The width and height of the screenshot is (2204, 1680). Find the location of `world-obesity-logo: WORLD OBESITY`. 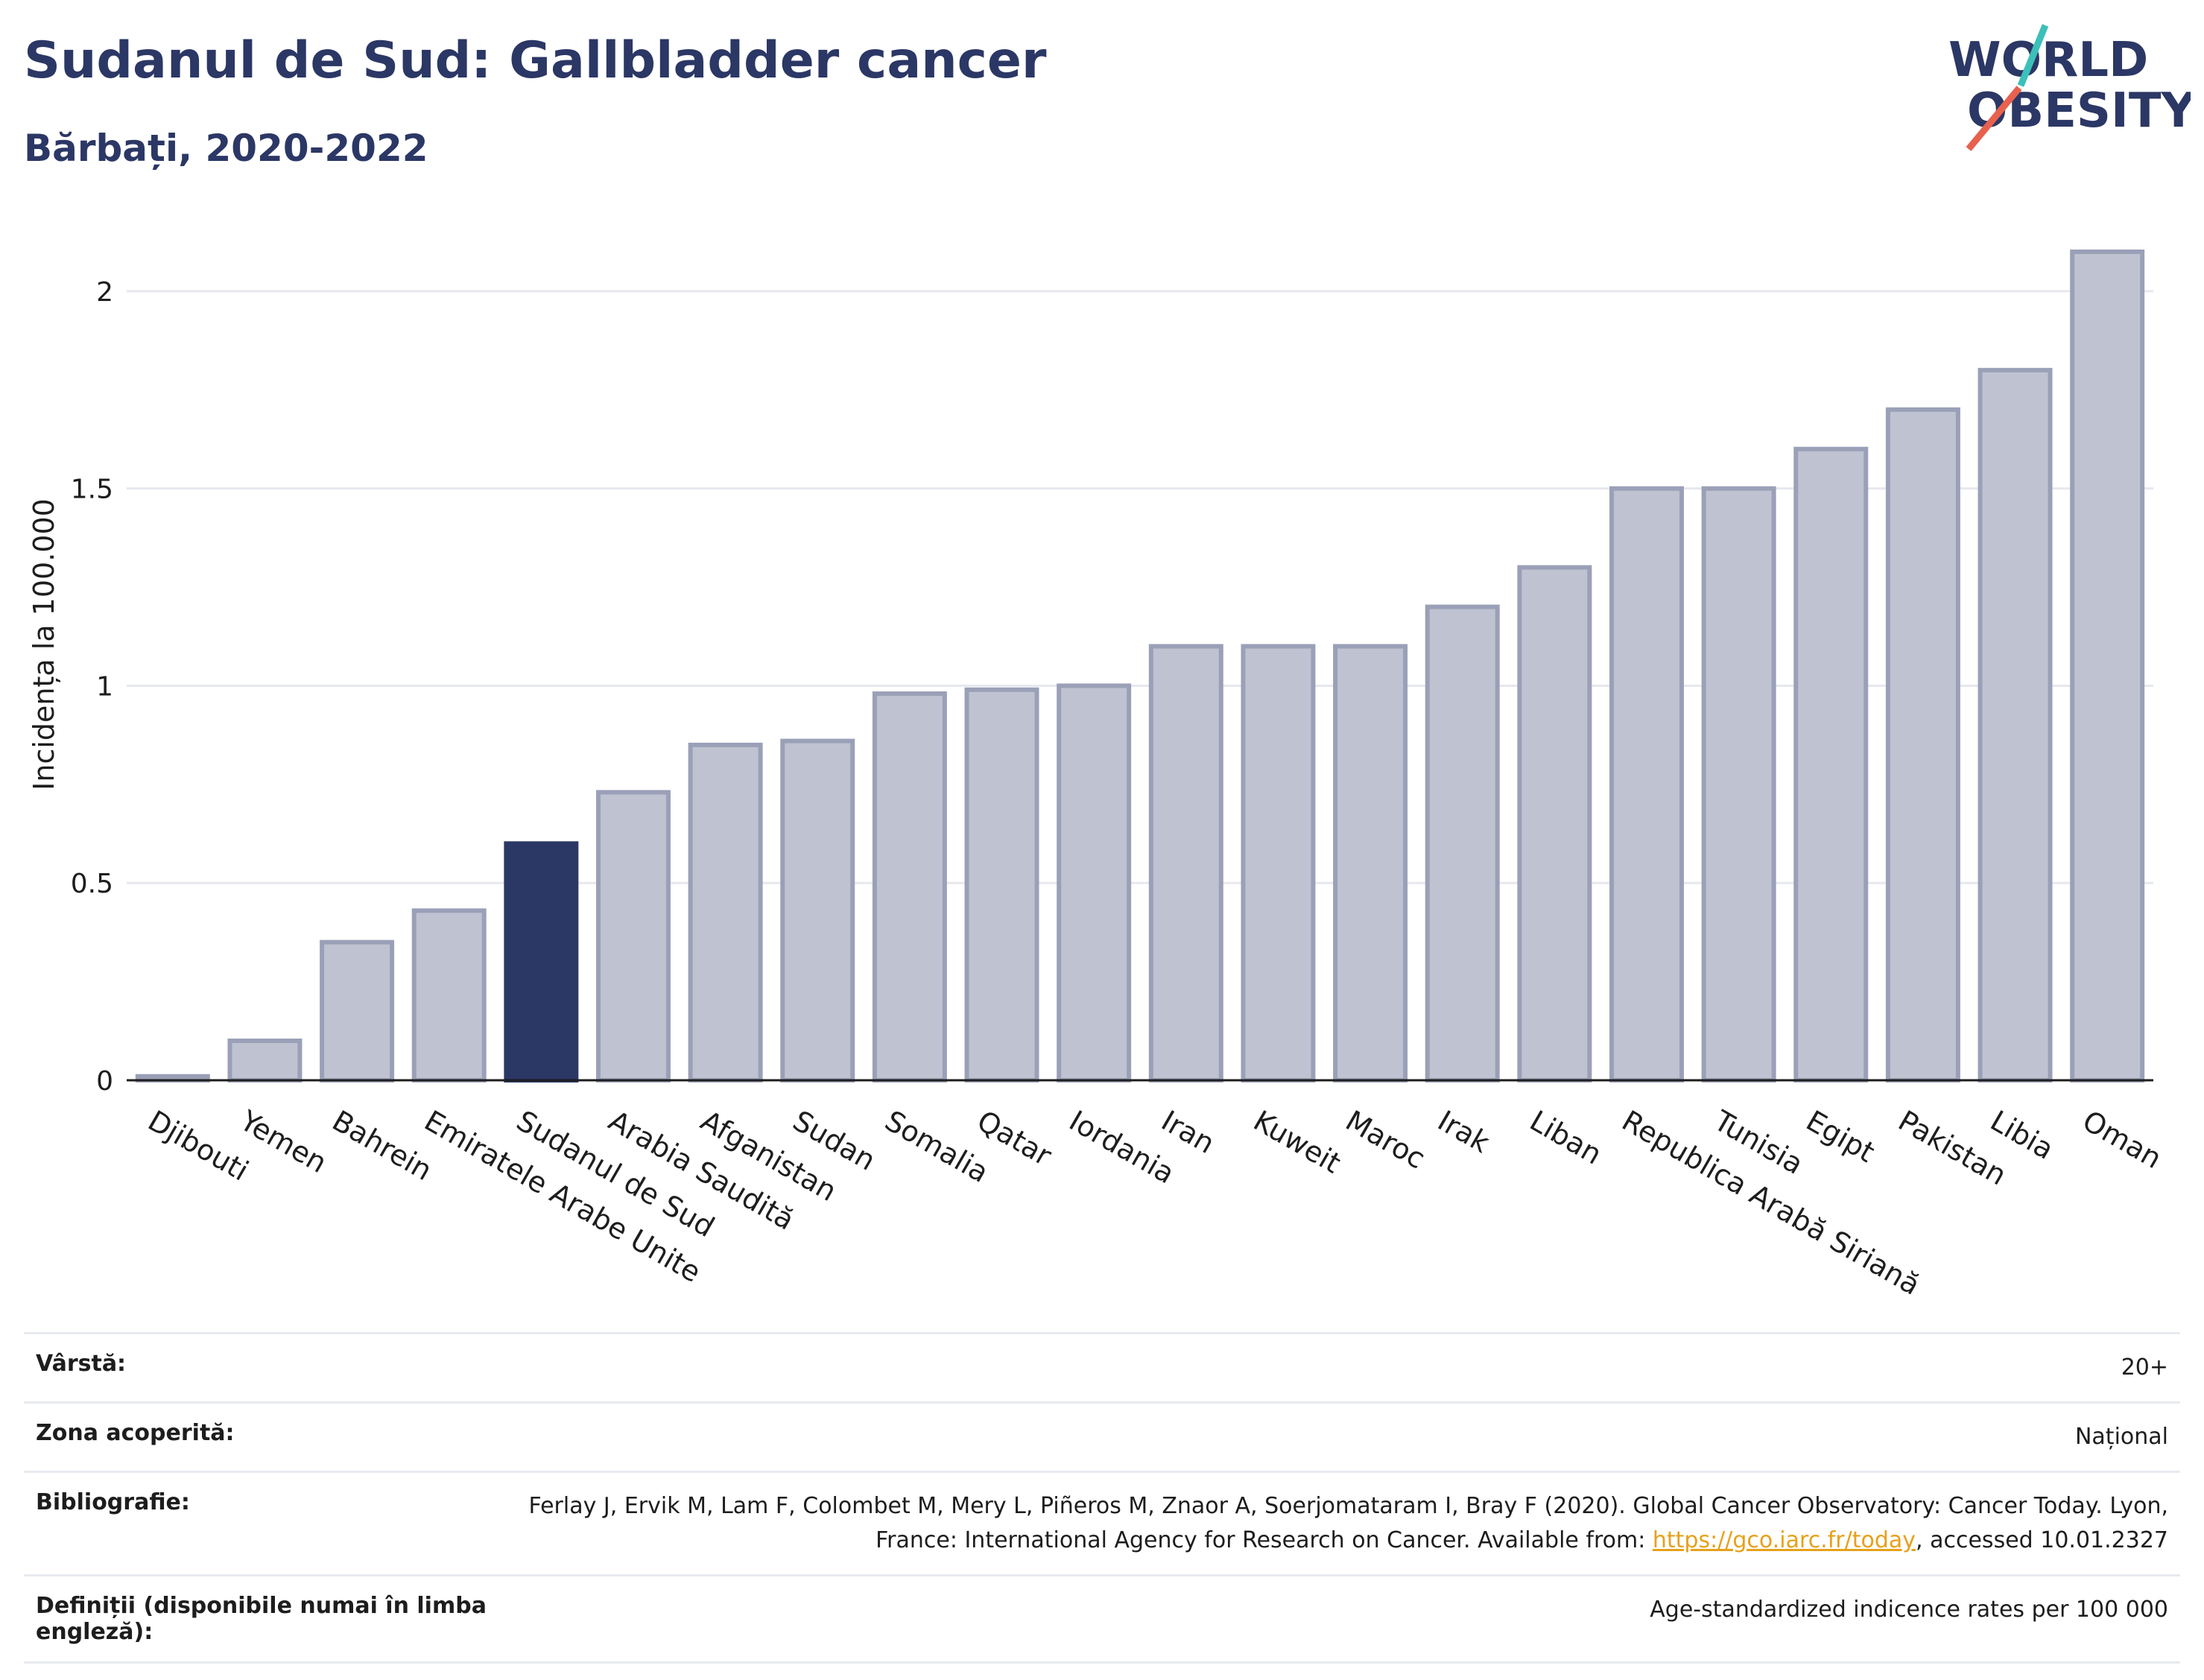

world-obesity-logo: WORLD OBESITY is located at coordinates (2069, 87).